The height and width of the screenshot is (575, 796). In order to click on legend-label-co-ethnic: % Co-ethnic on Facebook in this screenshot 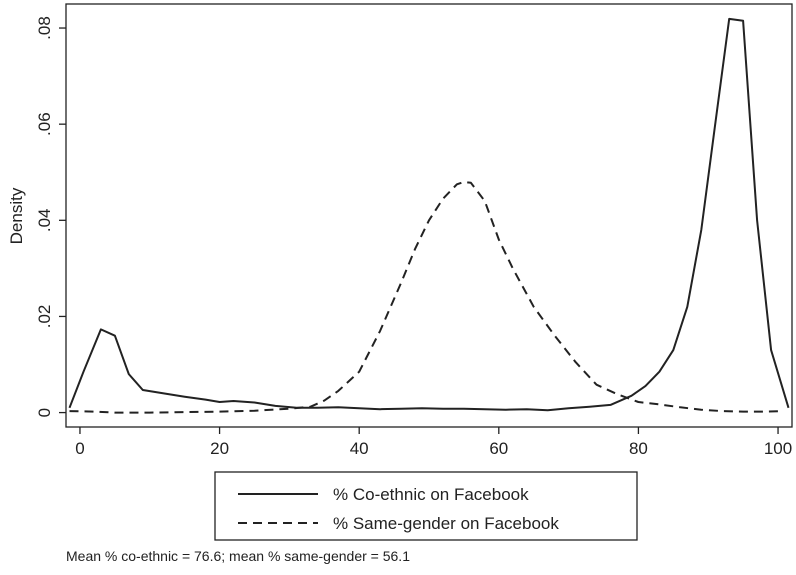, I will do `click(431, 494)`.